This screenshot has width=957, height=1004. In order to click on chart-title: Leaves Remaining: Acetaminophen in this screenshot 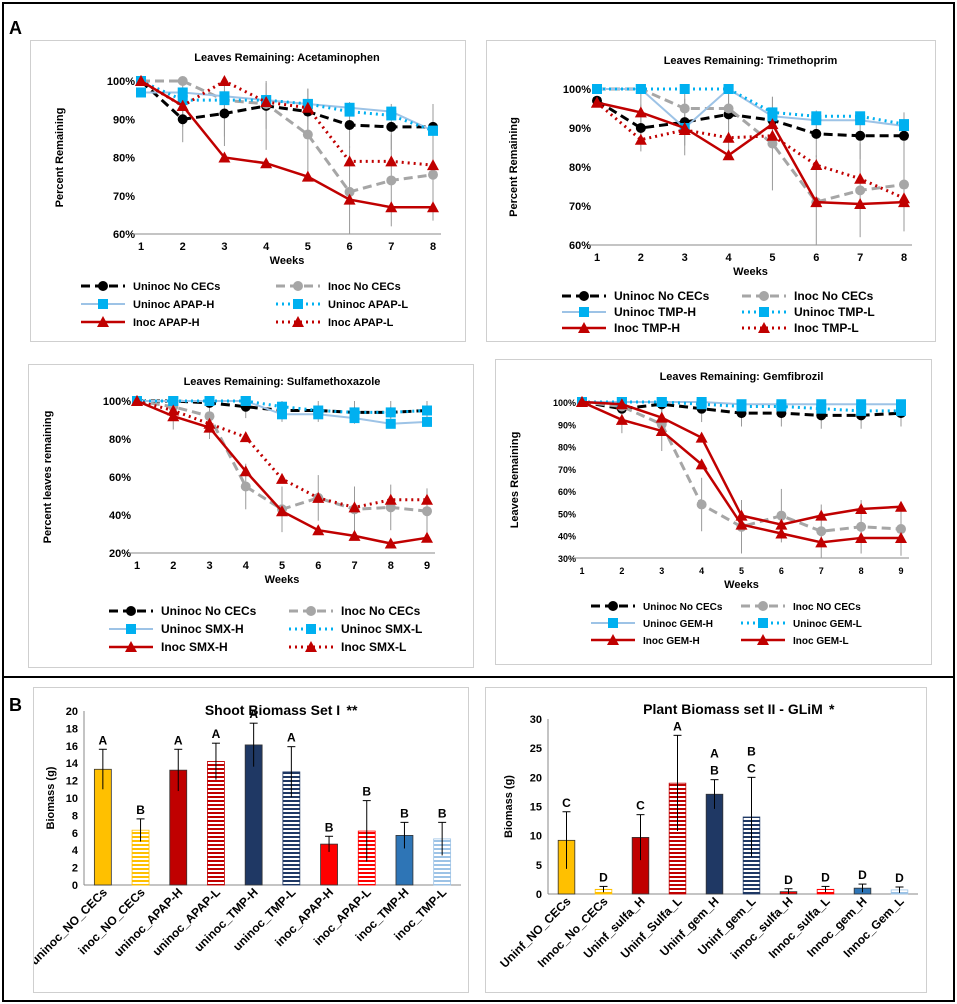, I will do `click(287, 58)`.